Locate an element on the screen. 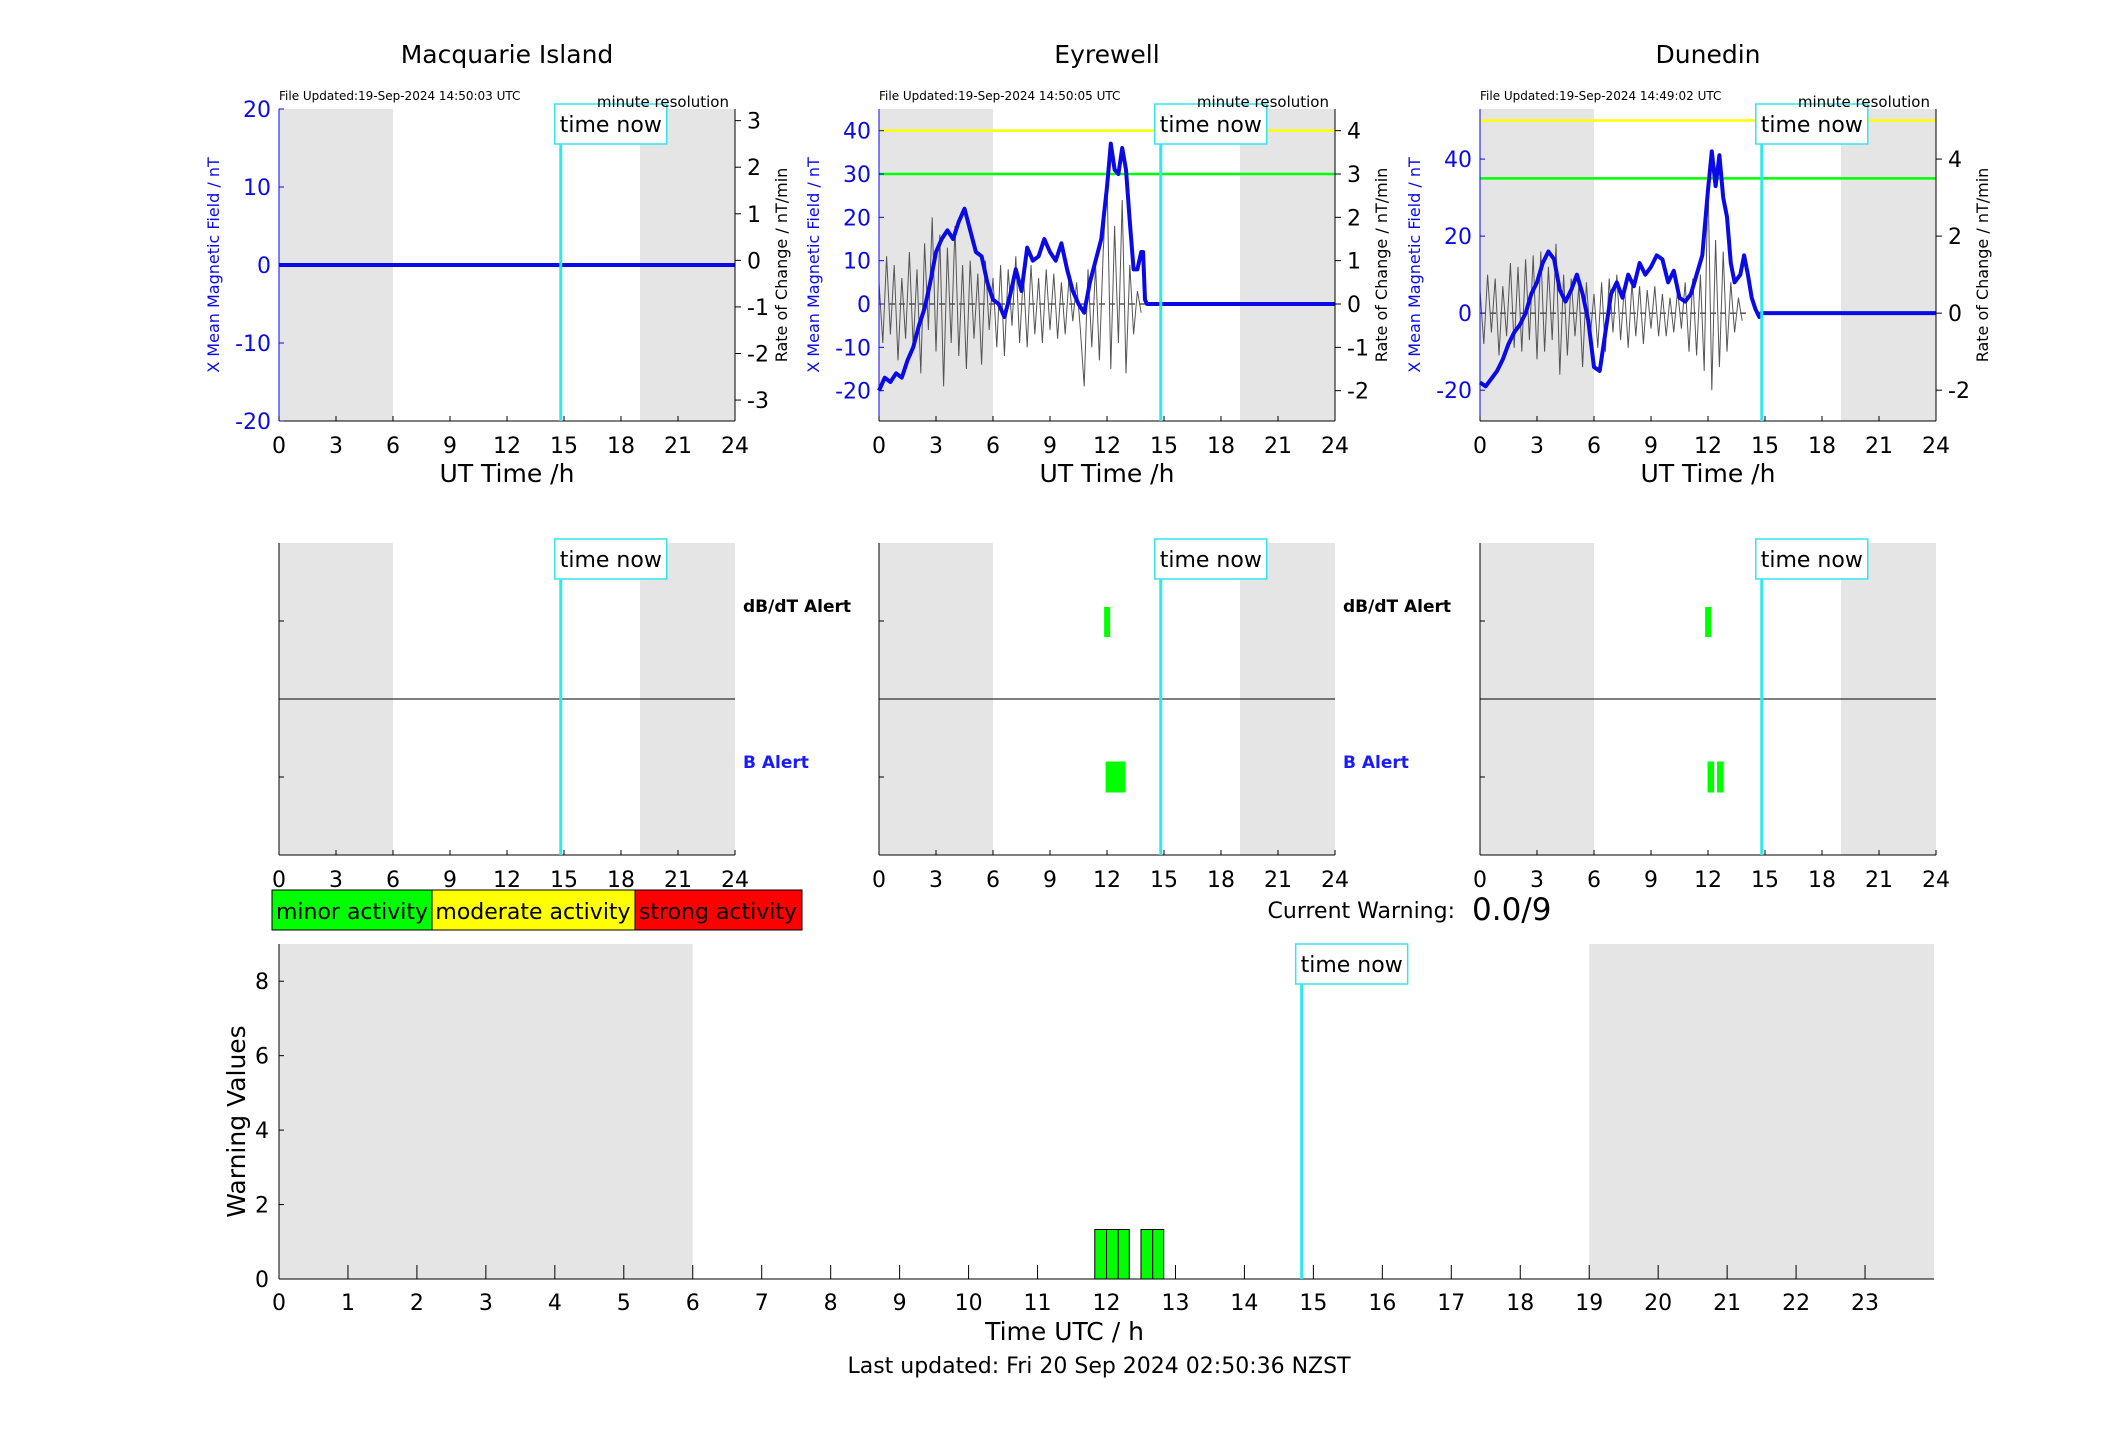 The image size is (2117, 1437). y-tick-label: 4 is located at coordinates (262, 1131).